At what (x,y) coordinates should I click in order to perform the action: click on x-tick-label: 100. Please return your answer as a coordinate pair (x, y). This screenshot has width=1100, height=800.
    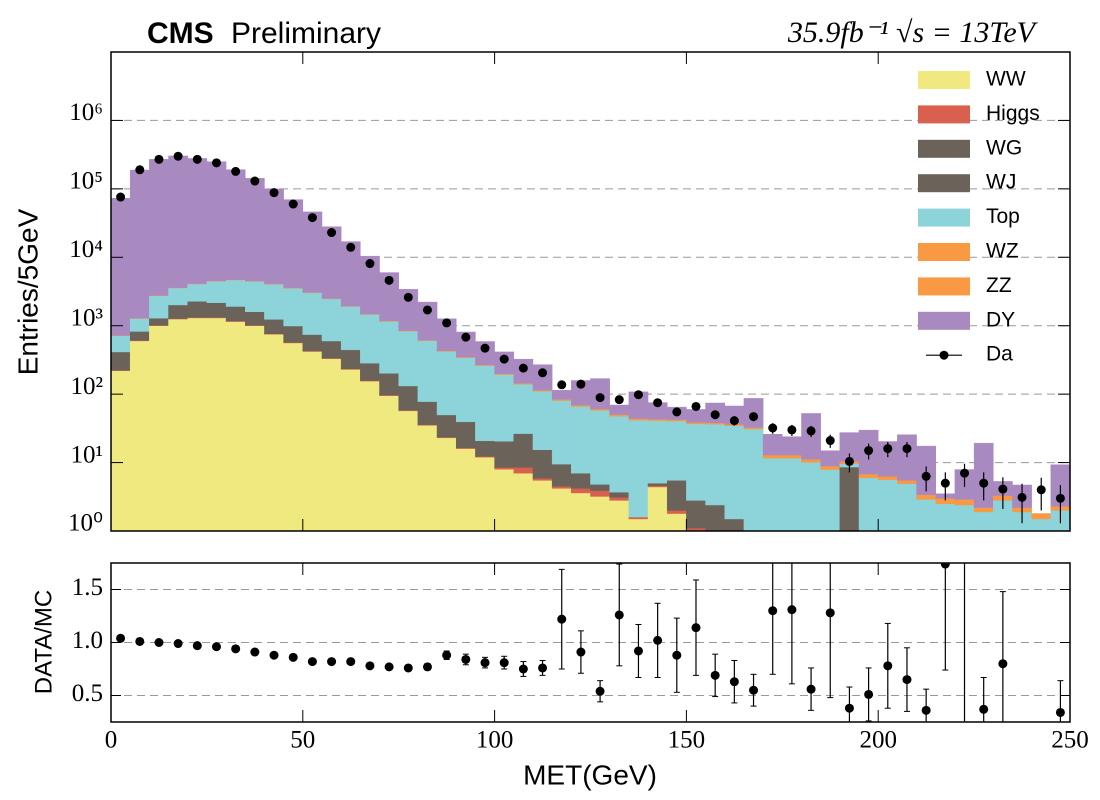
    Looking at the image, I should click on (495, 740).